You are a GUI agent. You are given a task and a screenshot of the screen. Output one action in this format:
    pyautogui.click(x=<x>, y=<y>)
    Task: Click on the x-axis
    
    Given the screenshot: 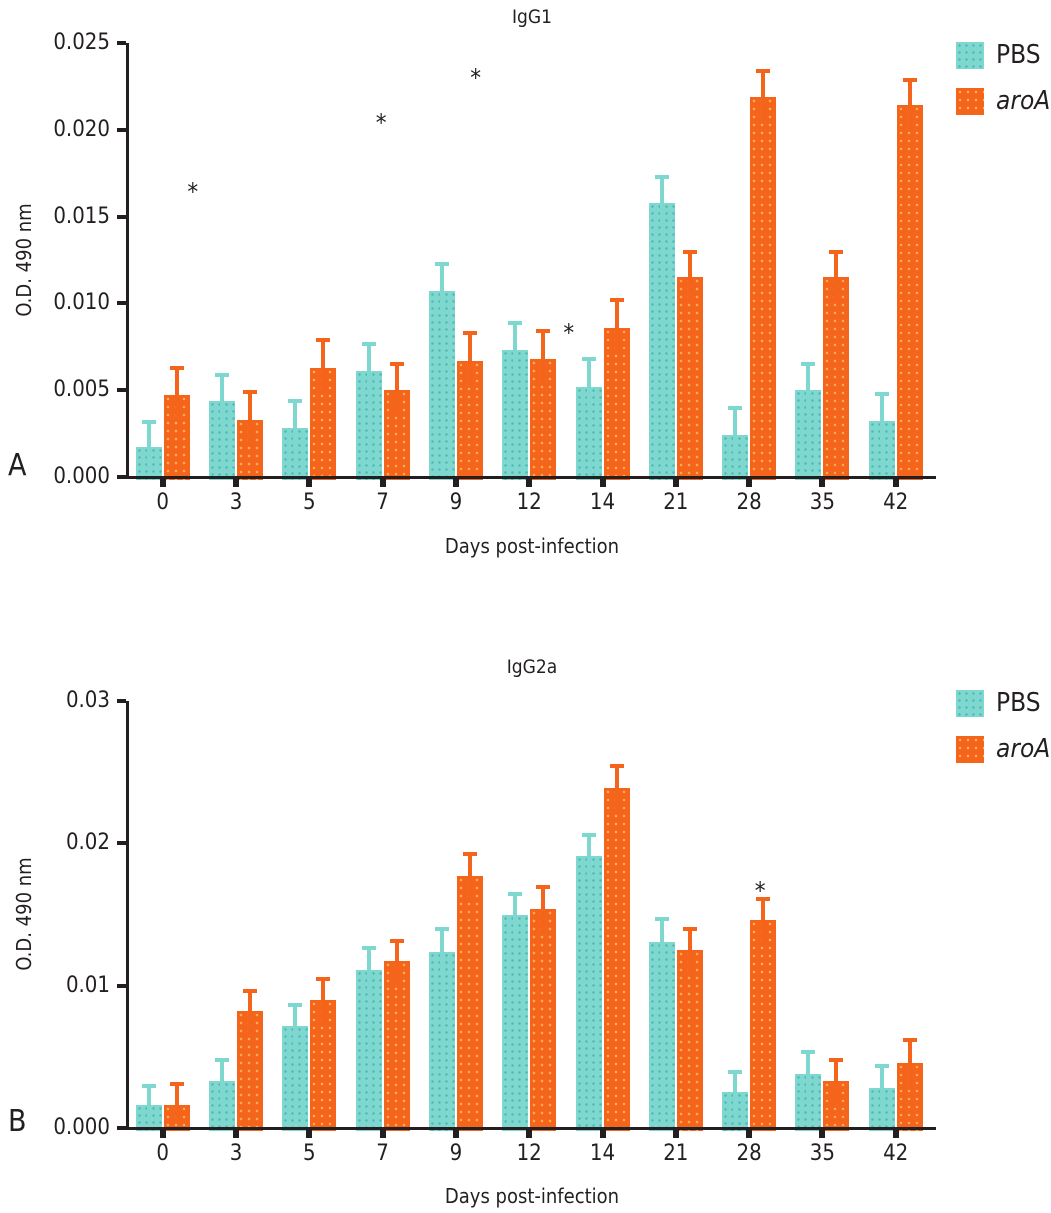 What is the action you would take?
    pyautogui.click(x=531, y=477)
    